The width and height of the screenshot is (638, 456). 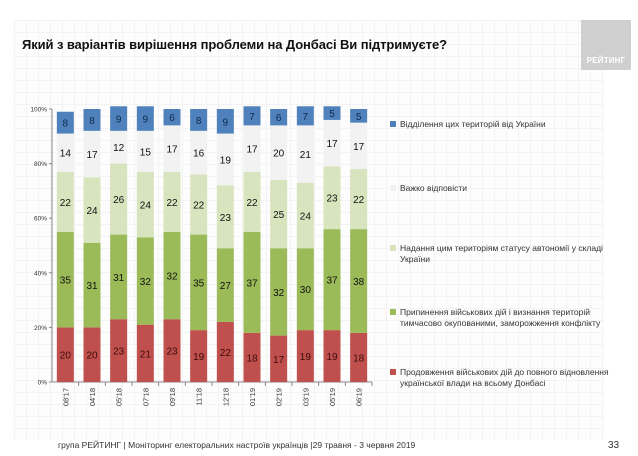 What do you see at coordinates (359, 397) in the screenshot?
I see `x-tick-label: 06'19` at bounding box center [359, 397].